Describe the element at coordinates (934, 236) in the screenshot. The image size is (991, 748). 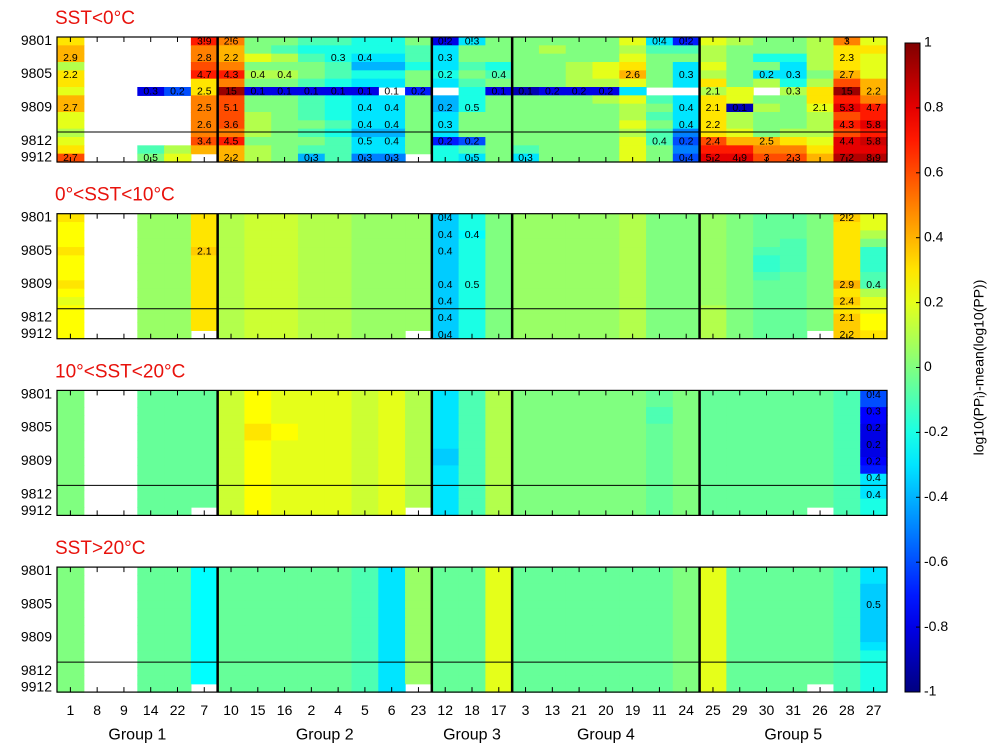
I see `colorbar-tick-label: 0.4` at that location.